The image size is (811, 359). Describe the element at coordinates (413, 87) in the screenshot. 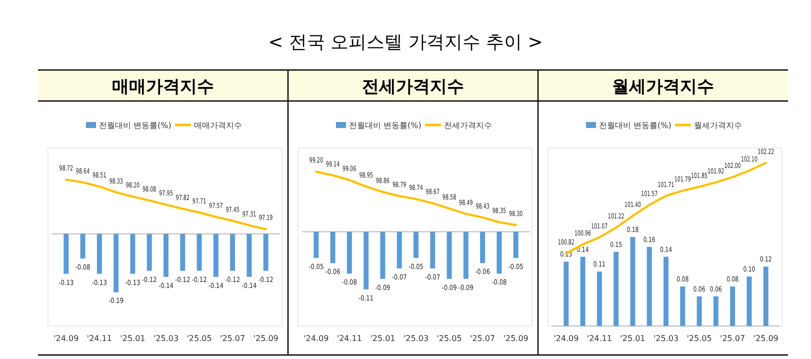

I see `chart-title: 전세가격지수` at that location.